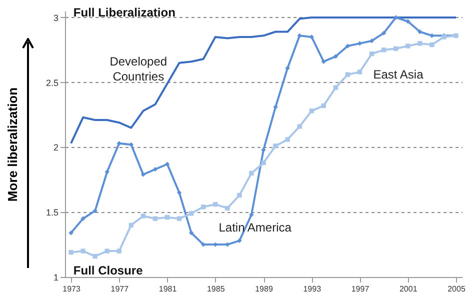 The image size is (474, 297). What do you see at coordinates (108, 271) in the screenshot?
I see `annotation: Full Closure` at bounding box center [108, 271].